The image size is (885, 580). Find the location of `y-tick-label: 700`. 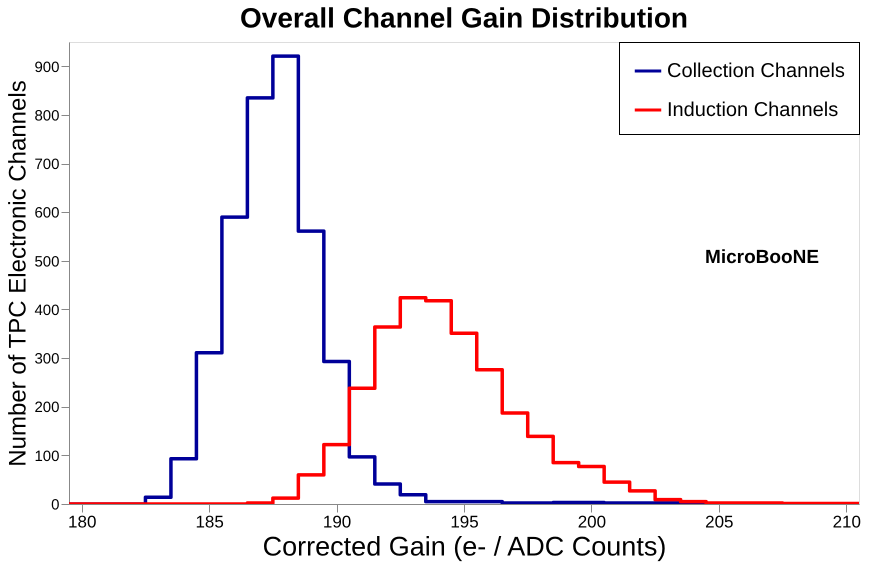

y-tick-label: 700 is located at coordinates (47, 165).